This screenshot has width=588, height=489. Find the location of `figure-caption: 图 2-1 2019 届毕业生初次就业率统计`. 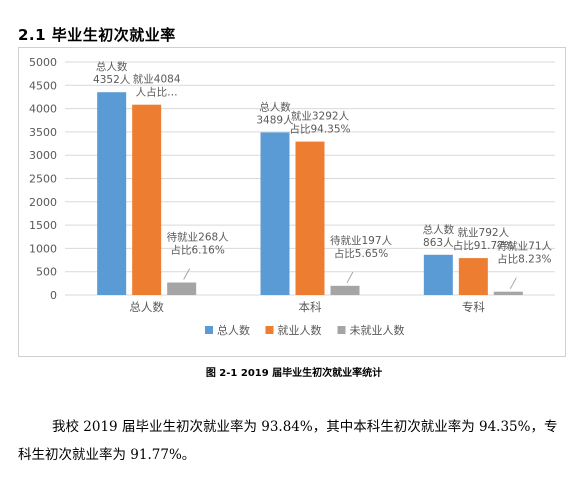

figure-caption: 图 2-1 2019 届毕业生初次就业率统计 is located at coordinates (294, 373).